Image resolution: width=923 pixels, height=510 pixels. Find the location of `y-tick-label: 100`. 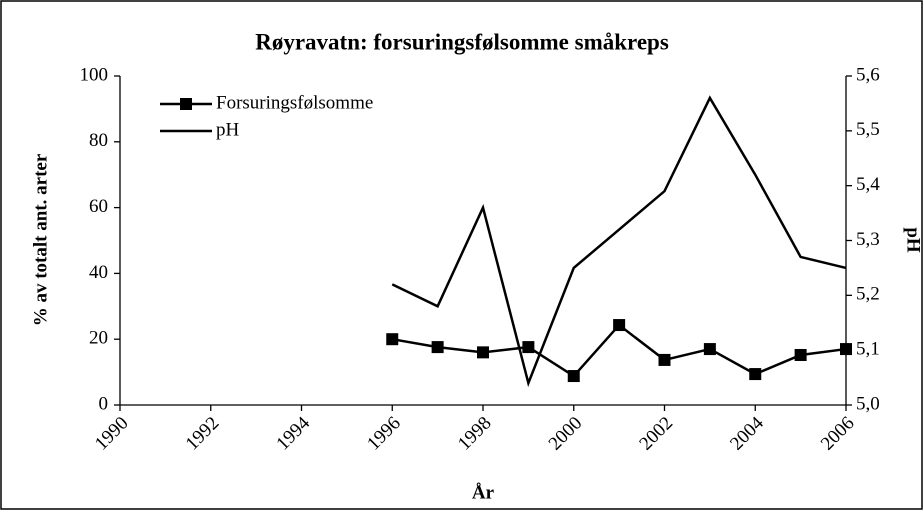

y-tick-label: 100 is located at coordinates (94, 74).